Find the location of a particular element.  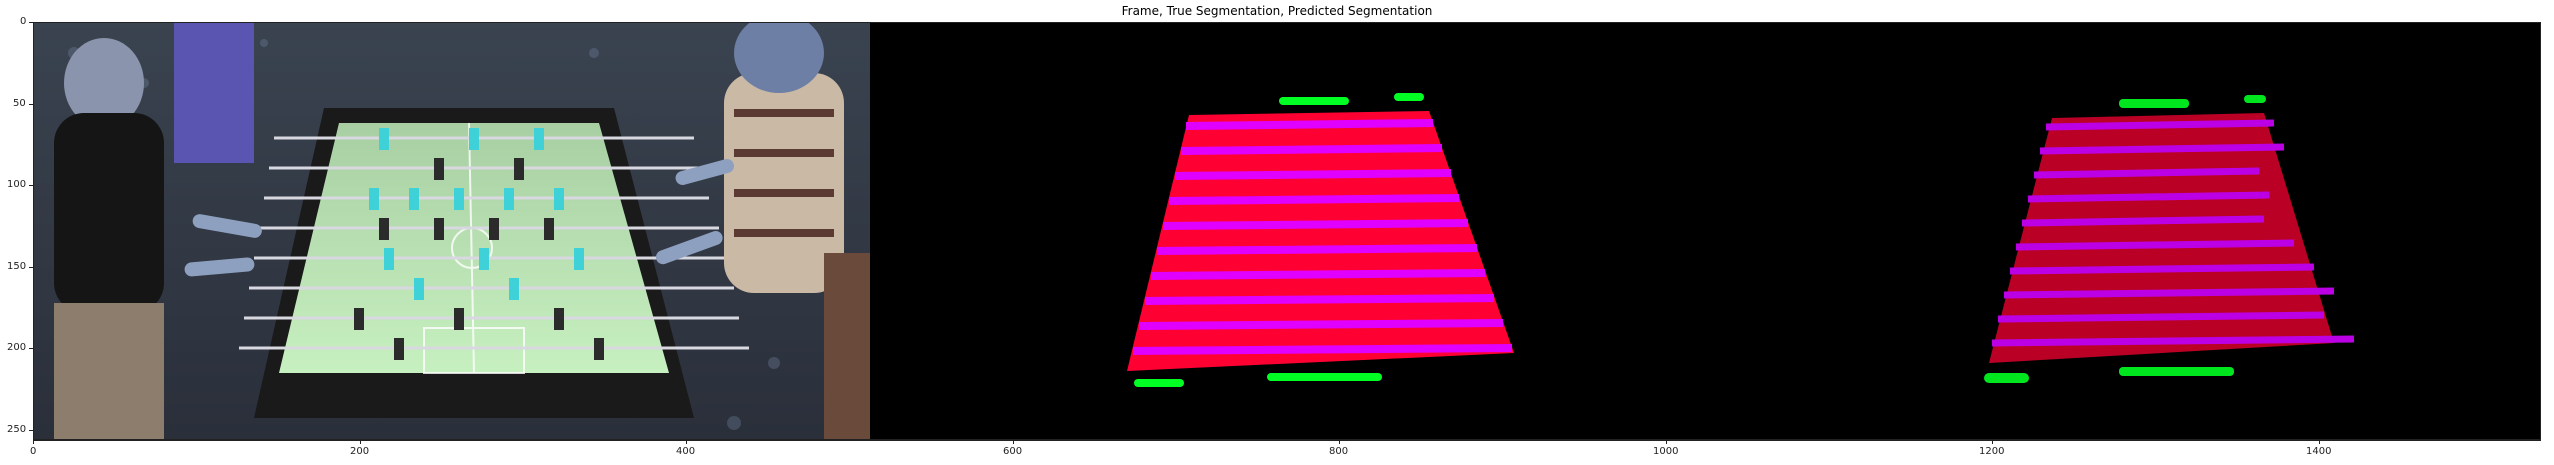

y-tick-label: 100 is located at coordinates (17, 184).